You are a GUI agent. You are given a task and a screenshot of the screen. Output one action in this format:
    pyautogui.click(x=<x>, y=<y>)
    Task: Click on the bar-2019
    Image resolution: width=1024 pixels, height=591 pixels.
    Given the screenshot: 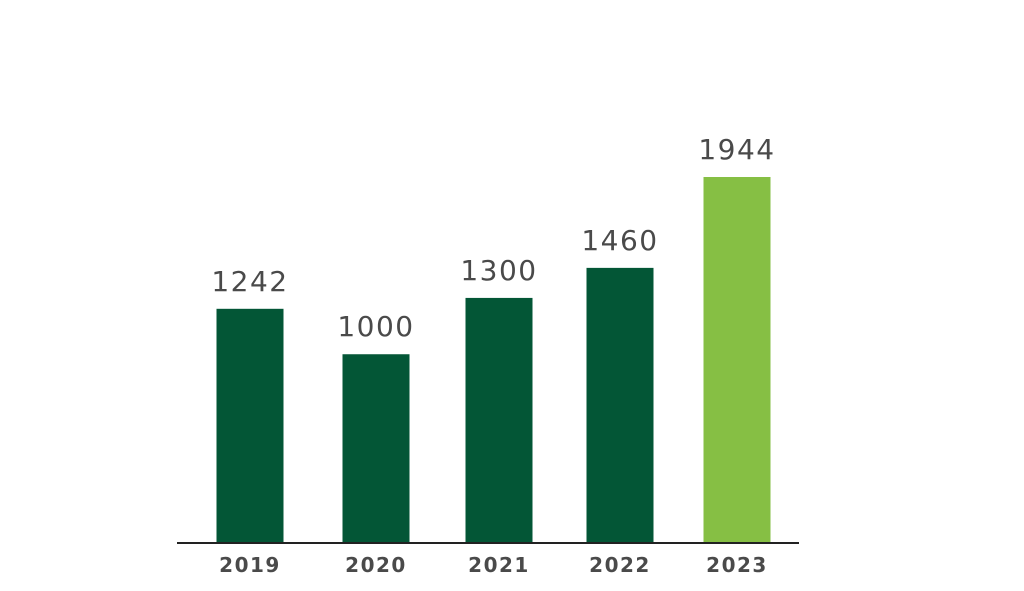 What is the action you would take?
    pyautogui.click(x=250, y=425)
    